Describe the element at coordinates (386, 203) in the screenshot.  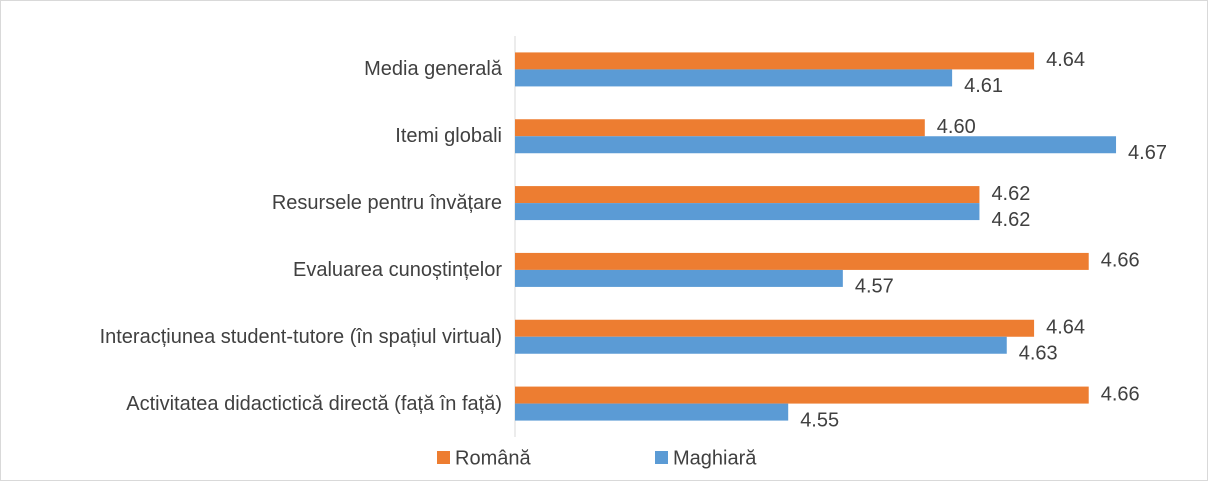
I see `category-label: Resursele pentru învățare` at that location.